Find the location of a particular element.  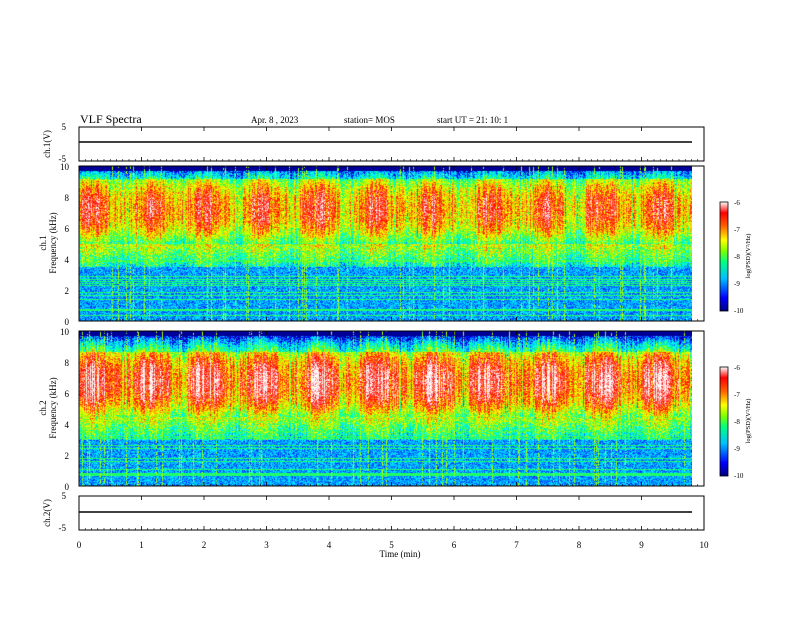

colorbar-1-tick-minus9: -9 is located at coordinates (737, 284).